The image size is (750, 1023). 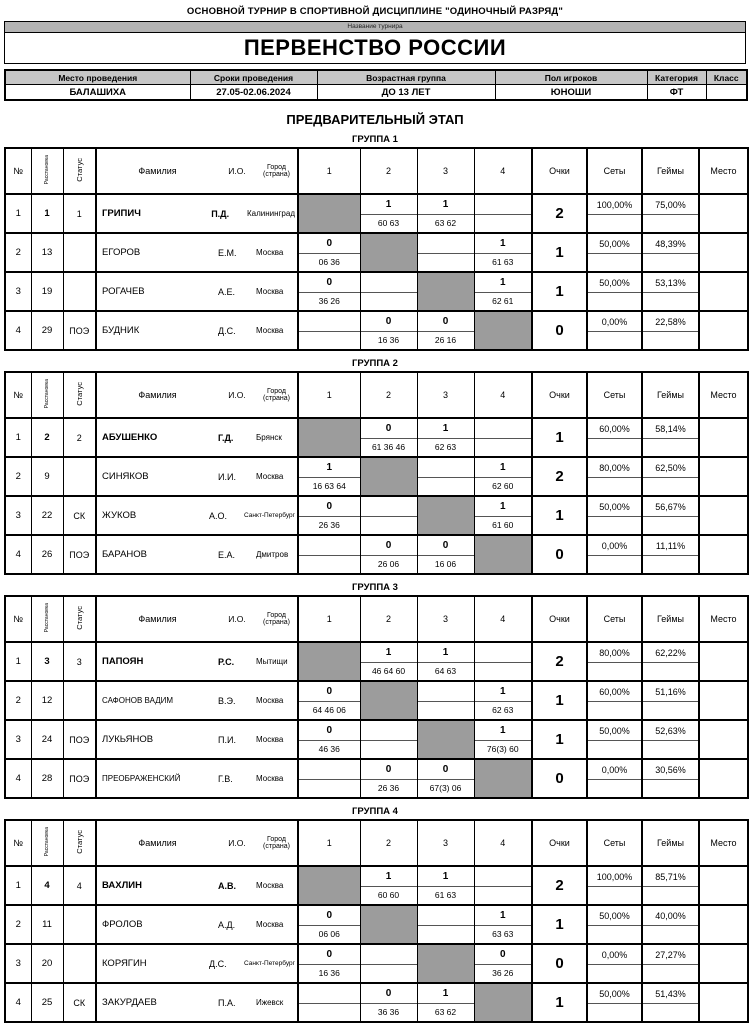 What do you see at coordinates (18, 395) in the screenshot?
I see `col-header-number: №` at bounding box center [18, 395].